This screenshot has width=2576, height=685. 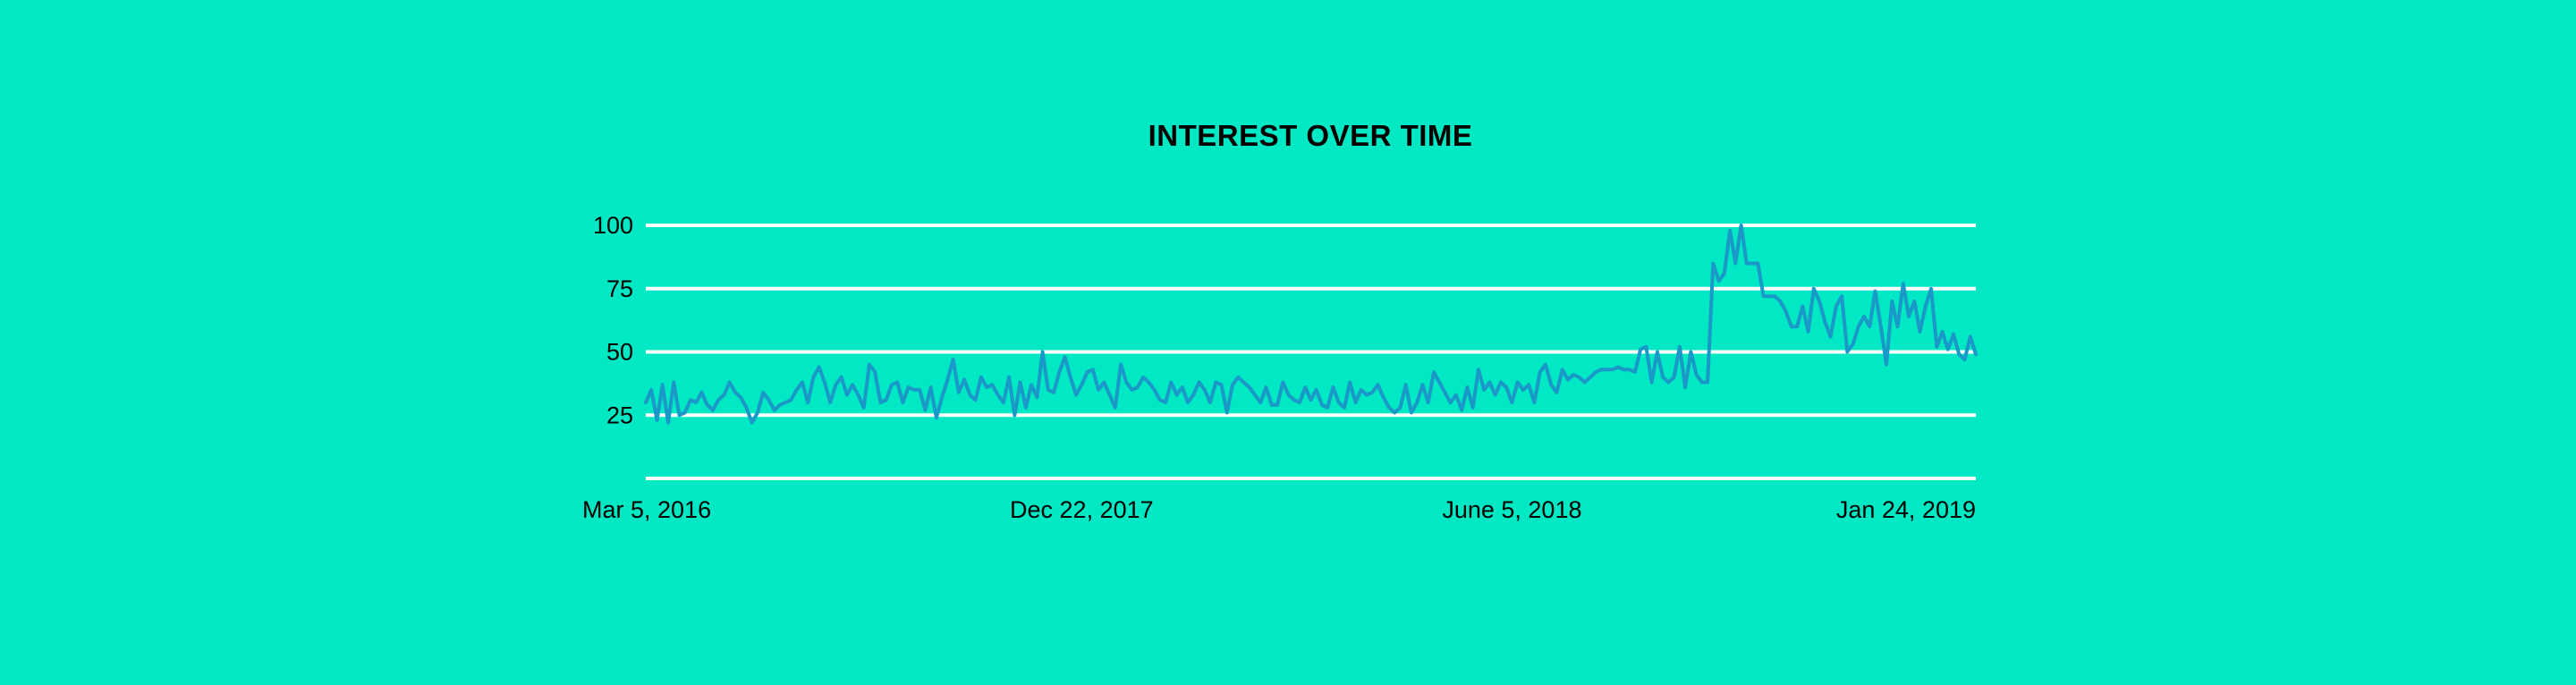 I want to click on x-tick-label-3: June 5, 2018, so click(x=1511, y=509).